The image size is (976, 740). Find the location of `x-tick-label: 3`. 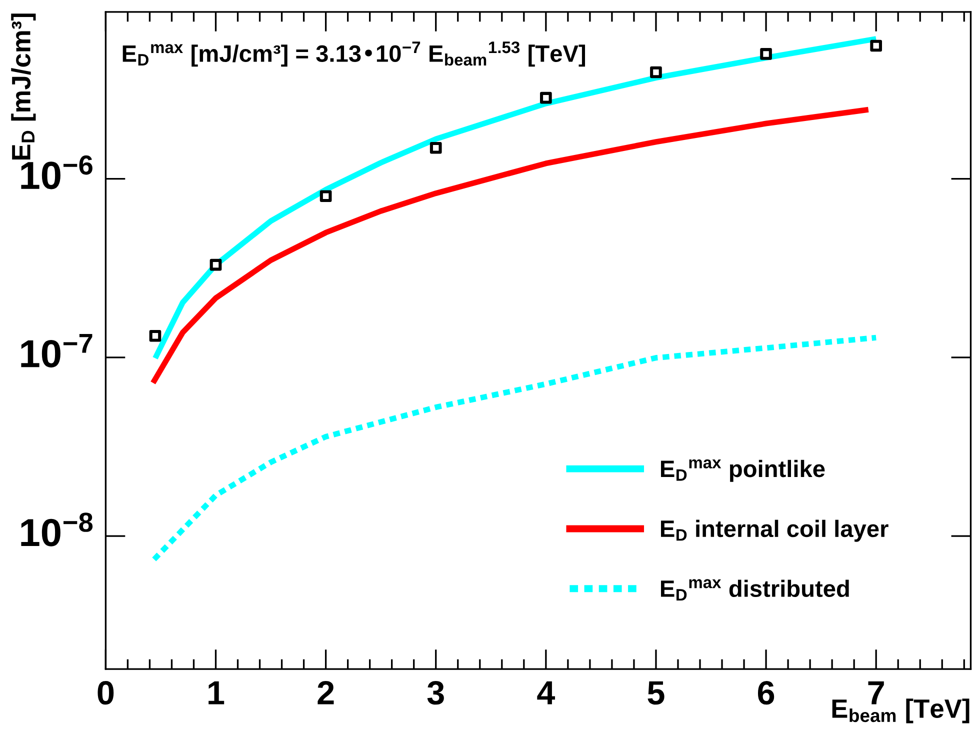

x-tick-label: 3 is located at coordinates (435, 693).